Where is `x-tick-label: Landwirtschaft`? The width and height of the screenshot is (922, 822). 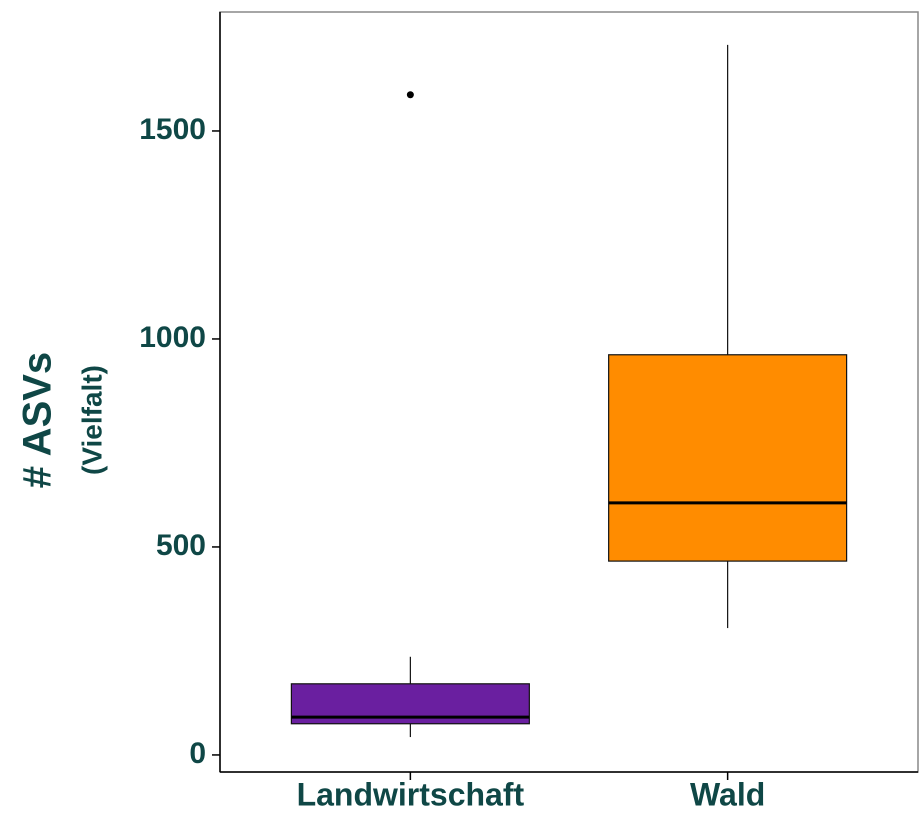 x-tick-label: Landwirtschaft is located at coordinates (411, 794).